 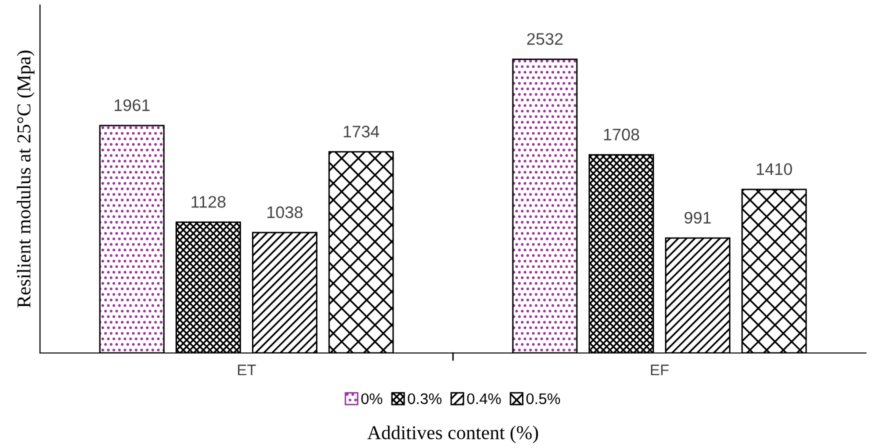 I want to click on legend-label: 0.4%, so click(x=484, y=398).